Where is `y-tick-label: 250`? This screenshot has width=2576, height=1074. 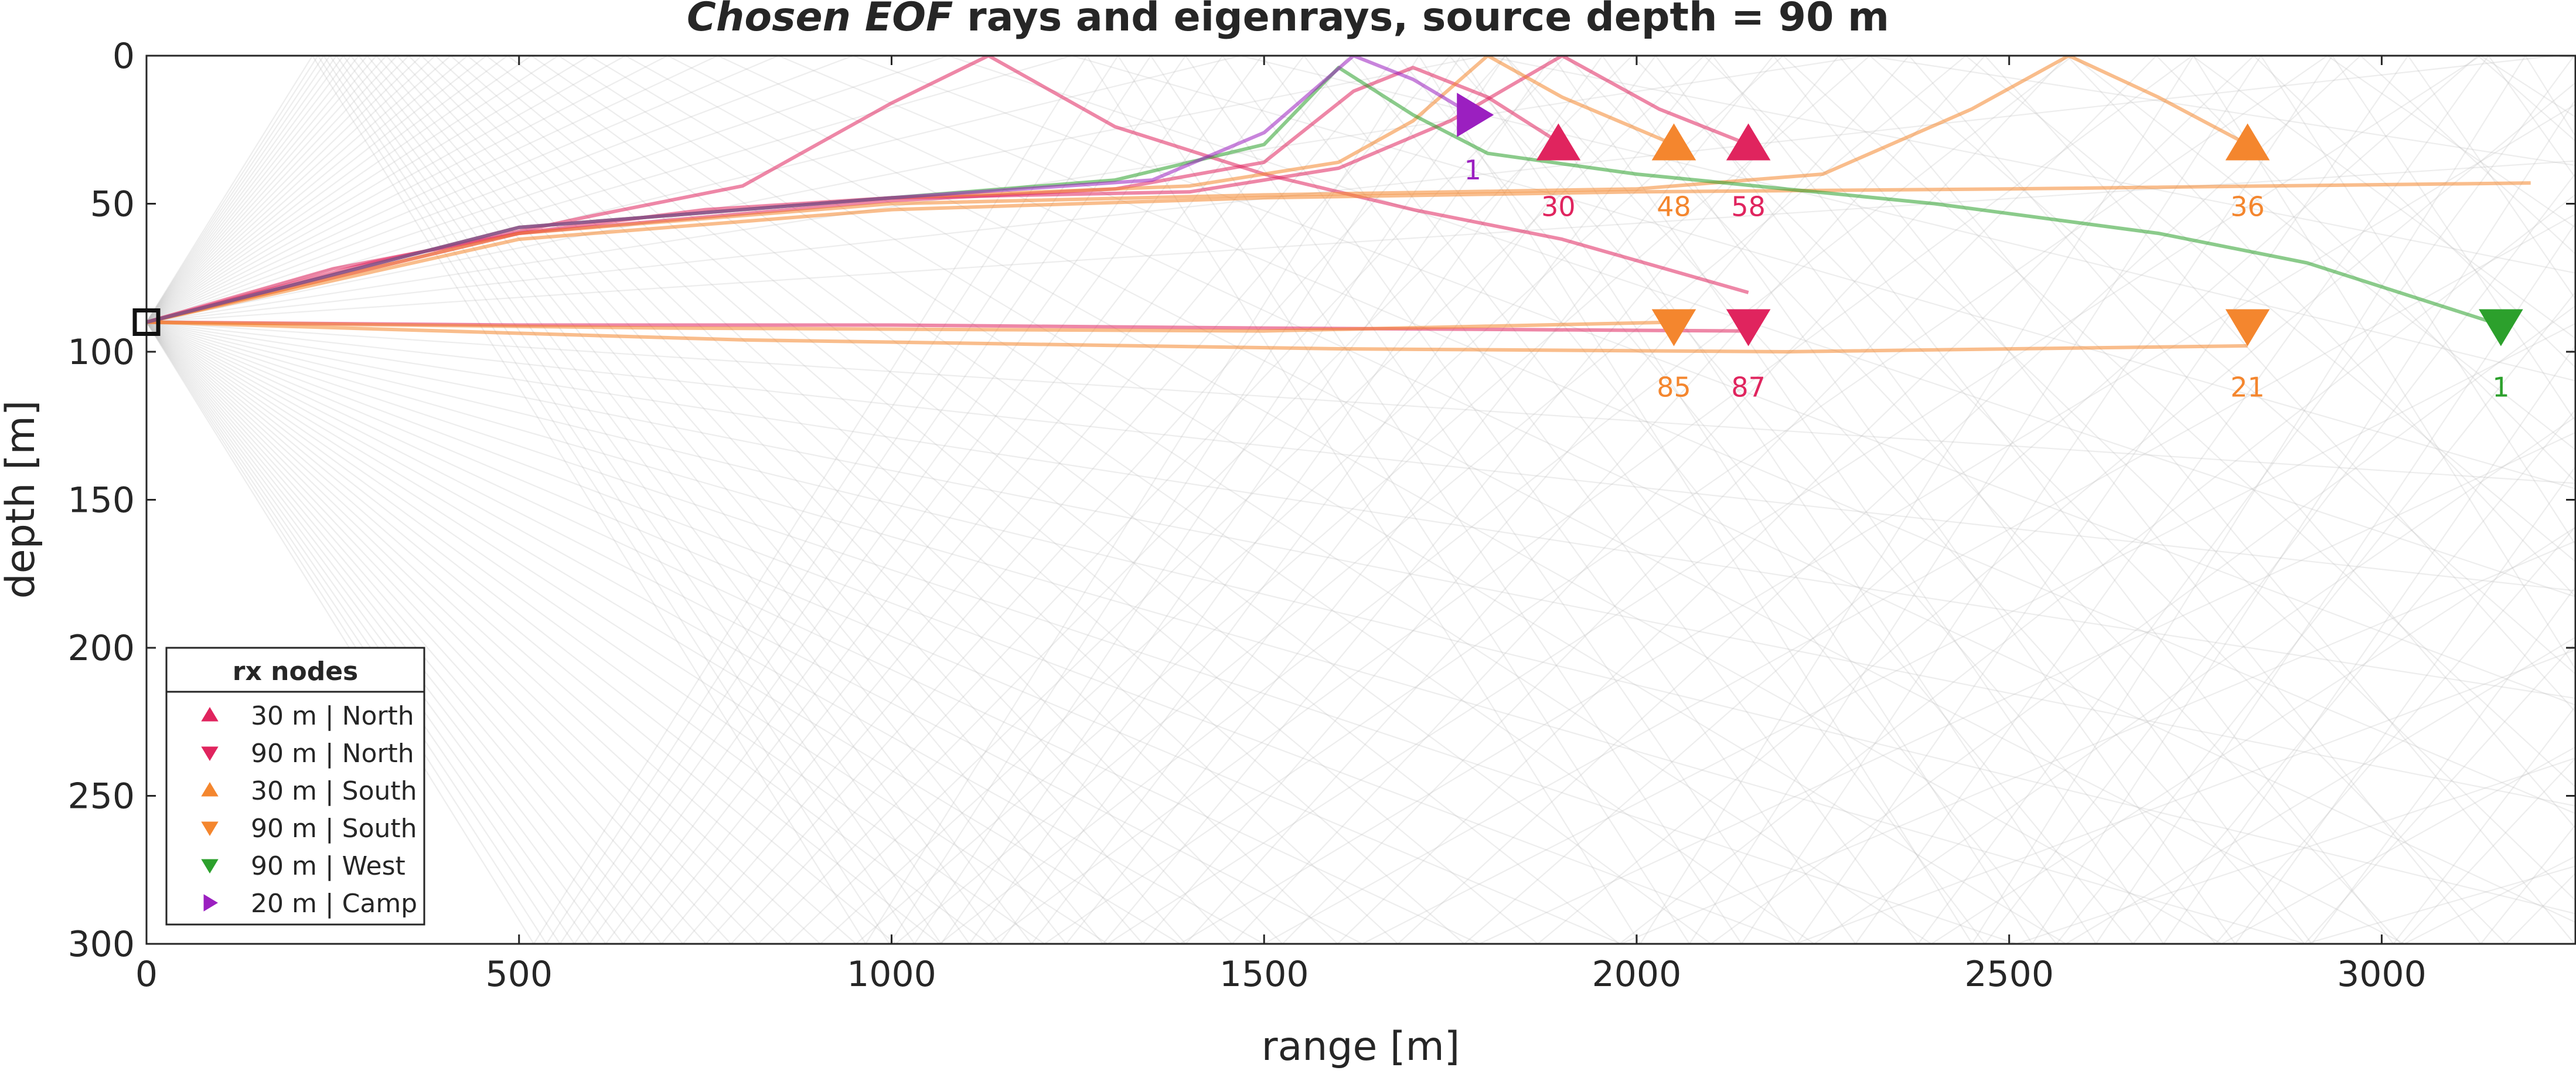 y-tick-label: 250 is located at coordinates (101, 796).